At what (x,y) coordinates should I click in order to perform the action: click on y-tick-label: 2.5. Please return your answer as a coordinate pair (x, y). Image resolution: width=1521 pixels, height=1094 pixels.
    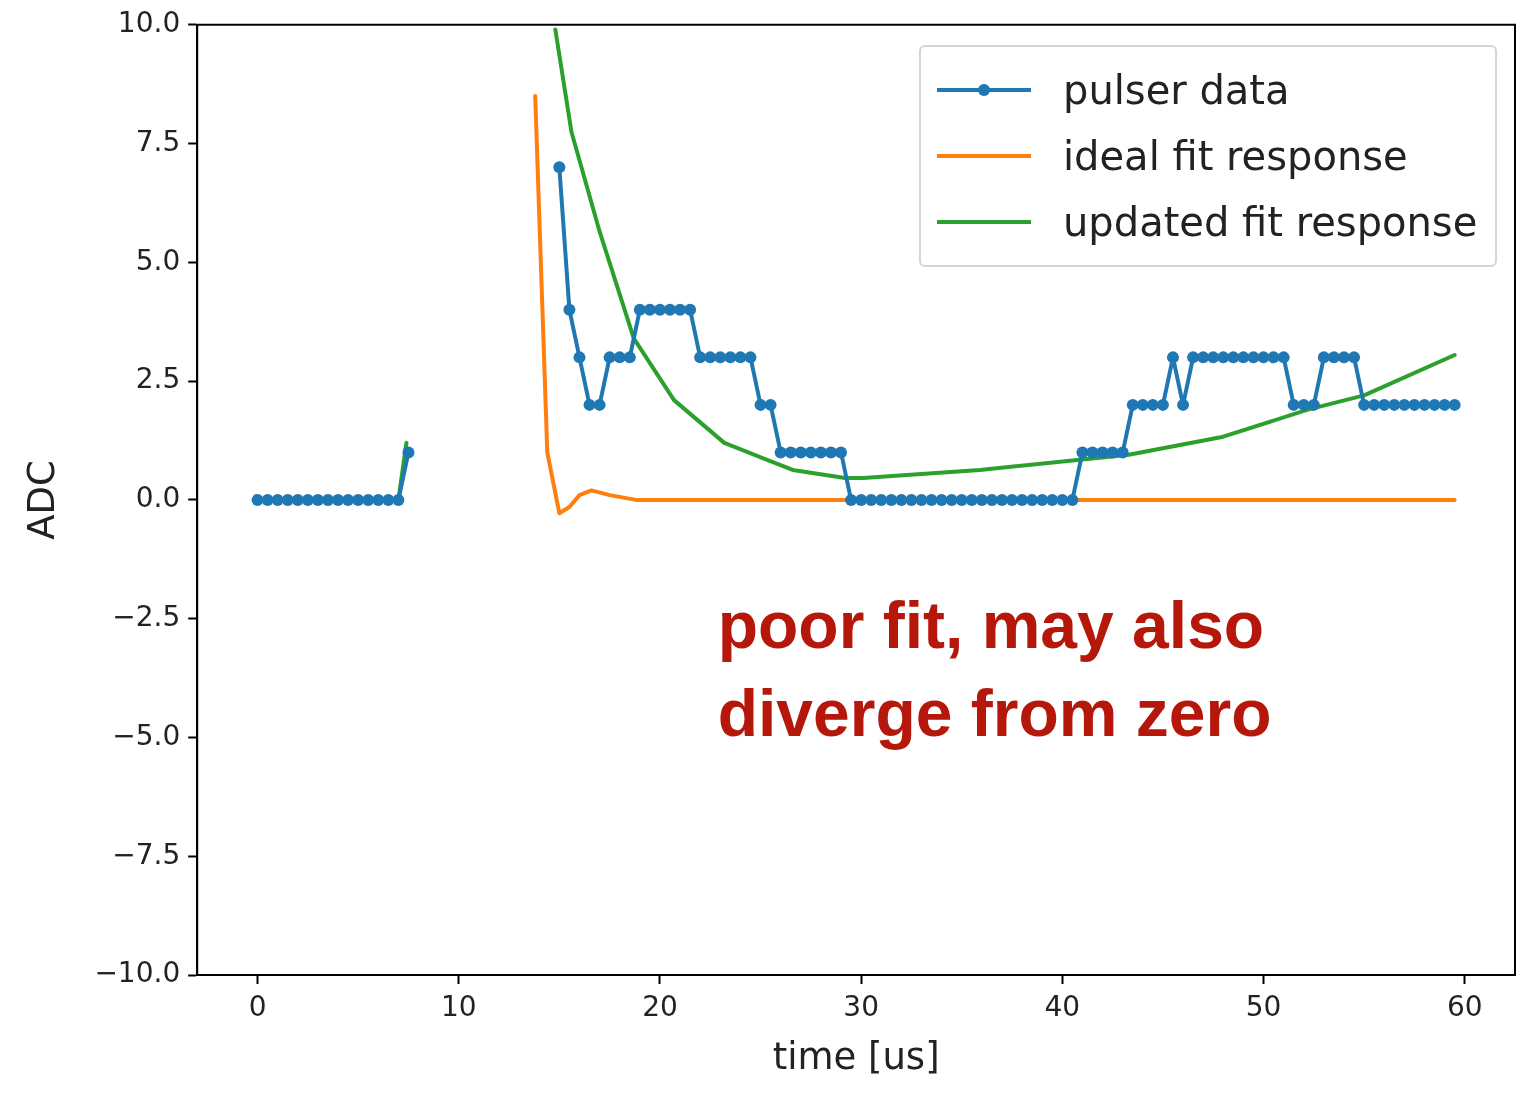
    Looking at the image, I should click on (158, 379).